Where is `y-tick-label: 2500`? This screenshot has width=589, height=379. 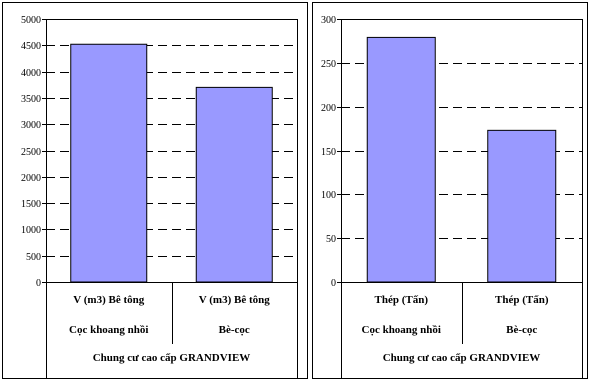
y-tick-label: 2500 is located at coordinates (31, 152).